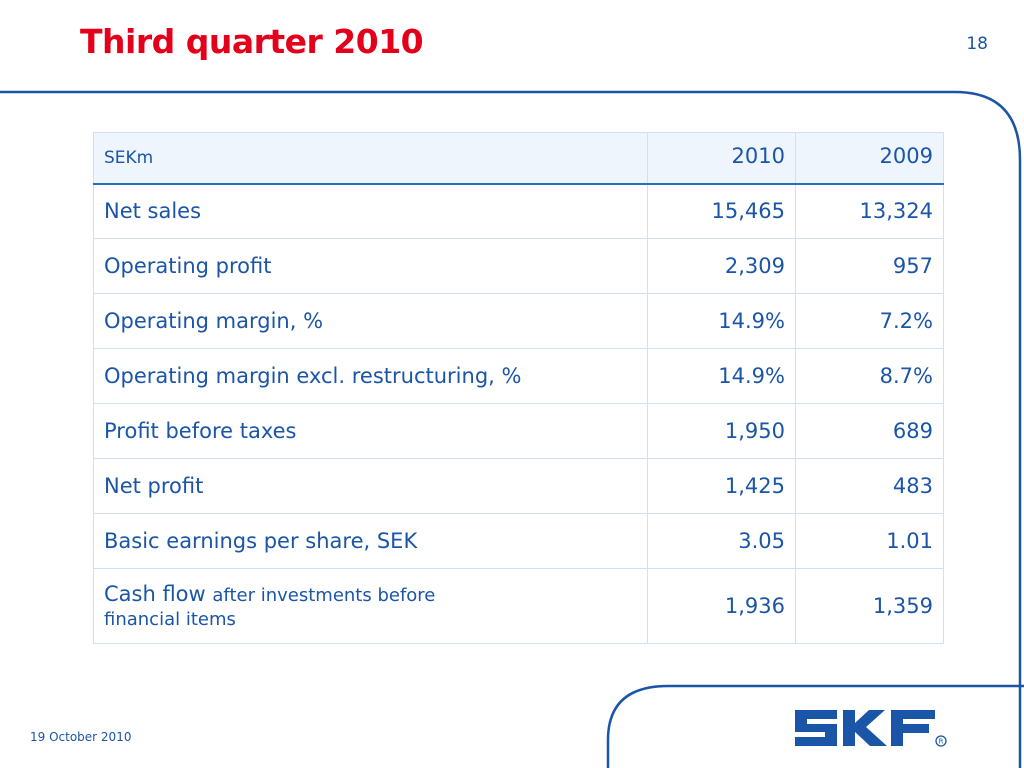  Describe the element at coordinates (869, 486) in the screenshot. I see `value-2009: 483` at that location.